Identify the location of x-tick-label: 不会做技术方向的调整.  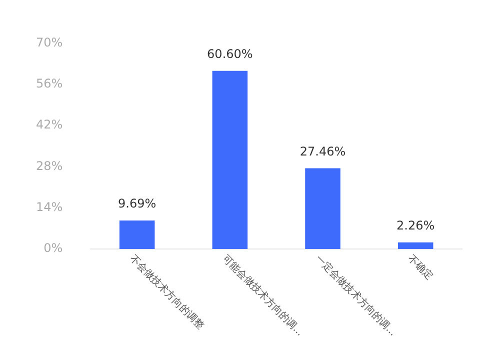
(166, 292).